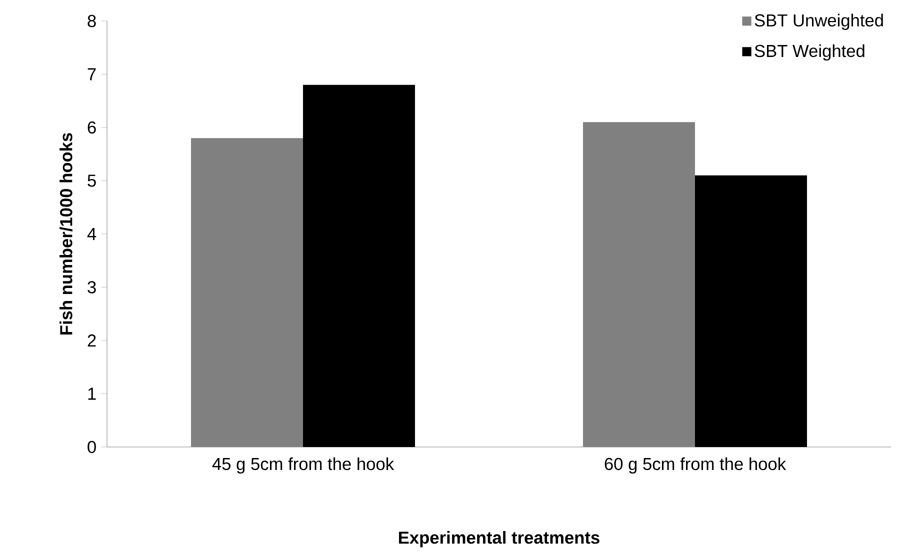 This screenshot has height=552, width=911. Describe the element at coordinates (91, 234) in the screenshot. I see `y-tick-label: 4` at that location.